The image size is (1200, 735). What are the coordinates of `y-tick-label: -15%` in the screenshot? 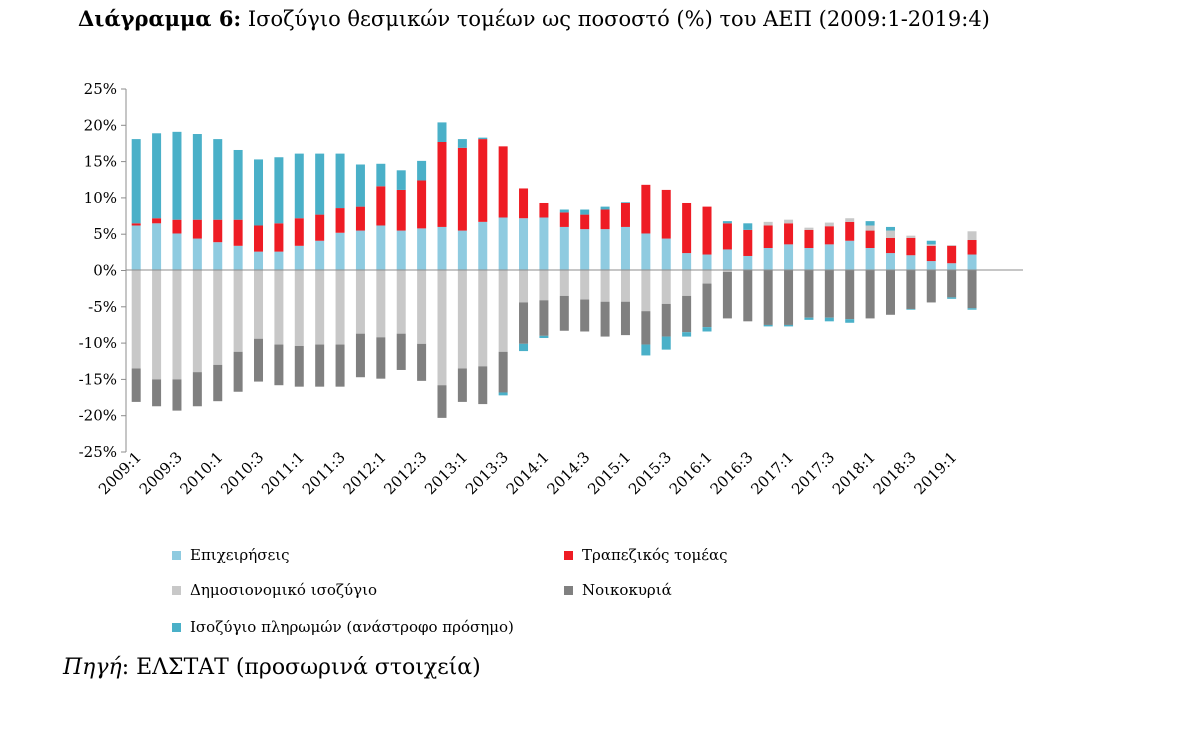 It's located at (98, 379).